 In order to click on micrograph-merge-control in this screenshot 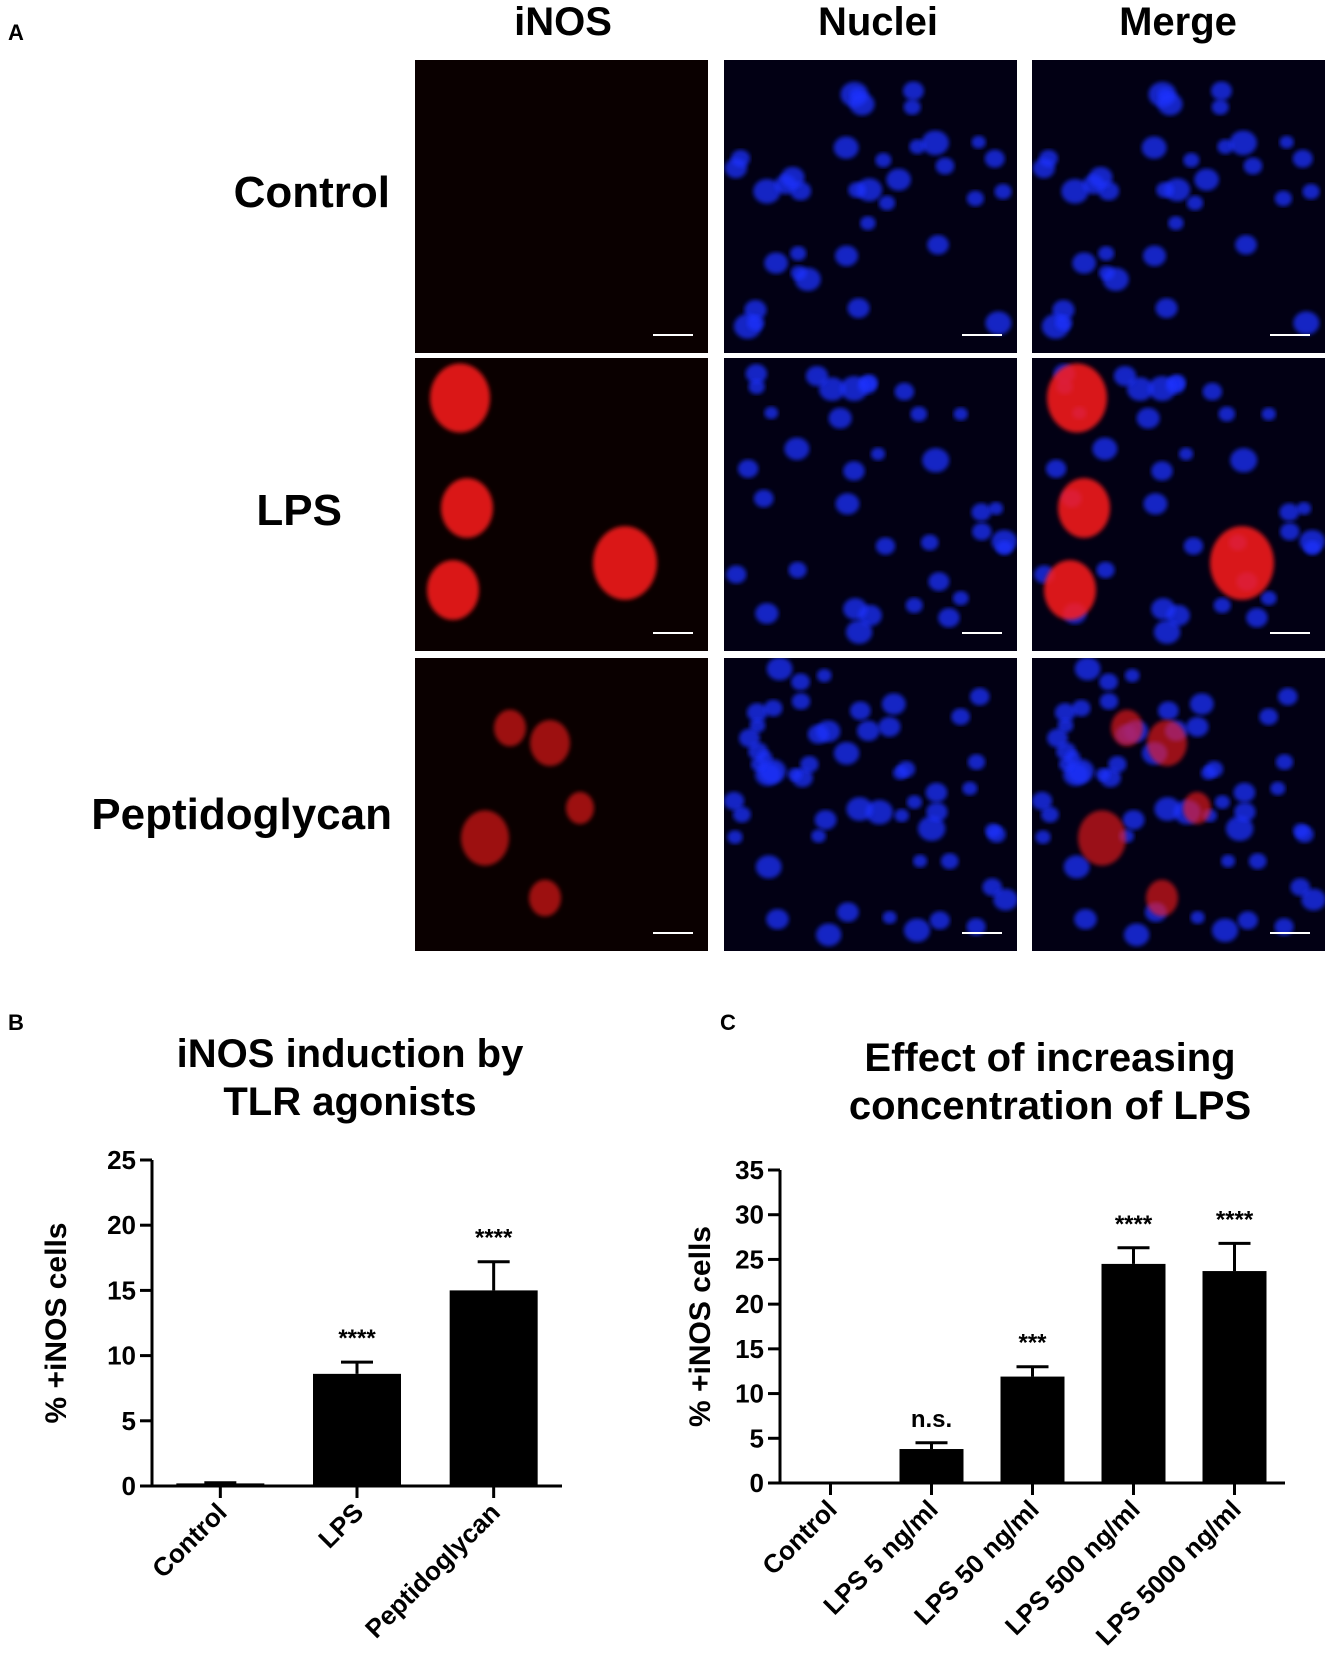, I will do `click(1178, 206)`.